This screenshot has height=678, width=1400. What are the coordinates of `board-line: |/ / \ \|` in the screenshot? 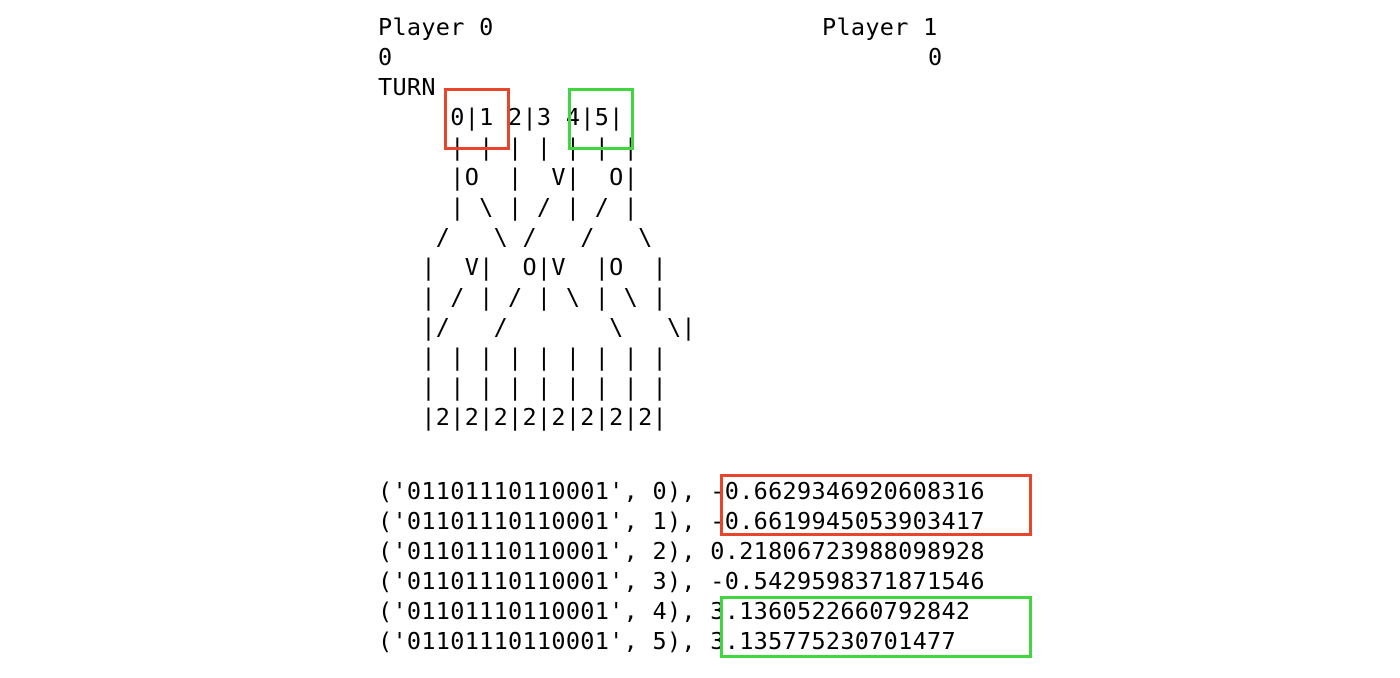 It's located at (537, 327).